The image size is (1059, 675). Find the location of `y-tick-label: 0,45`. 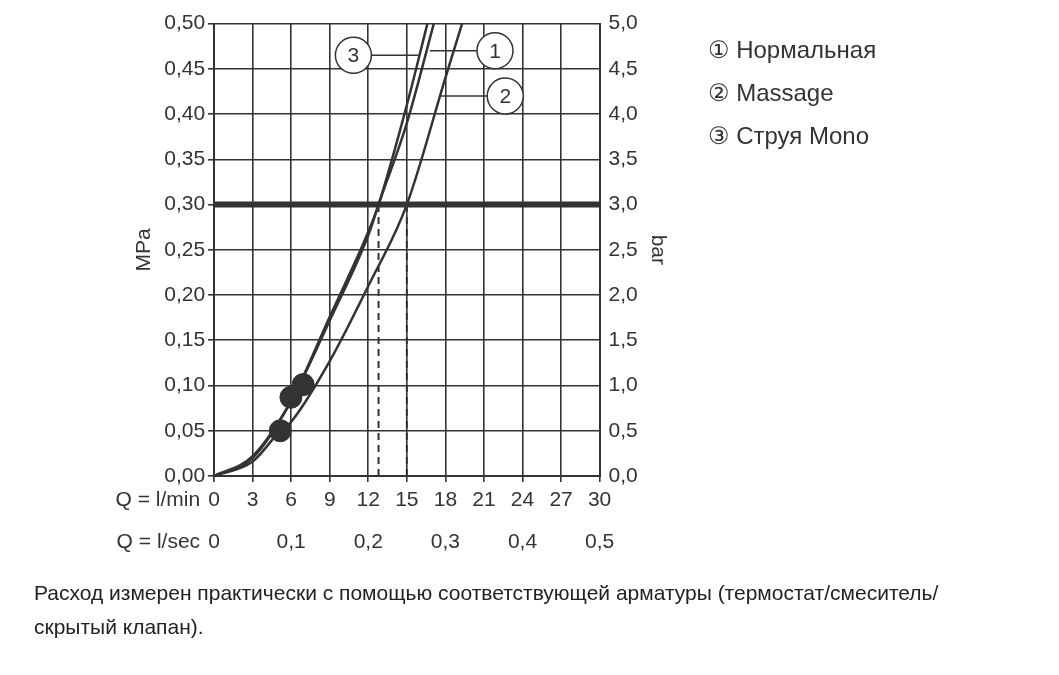

y-tick-label: 0,45 is located at coordinates (185, 67).